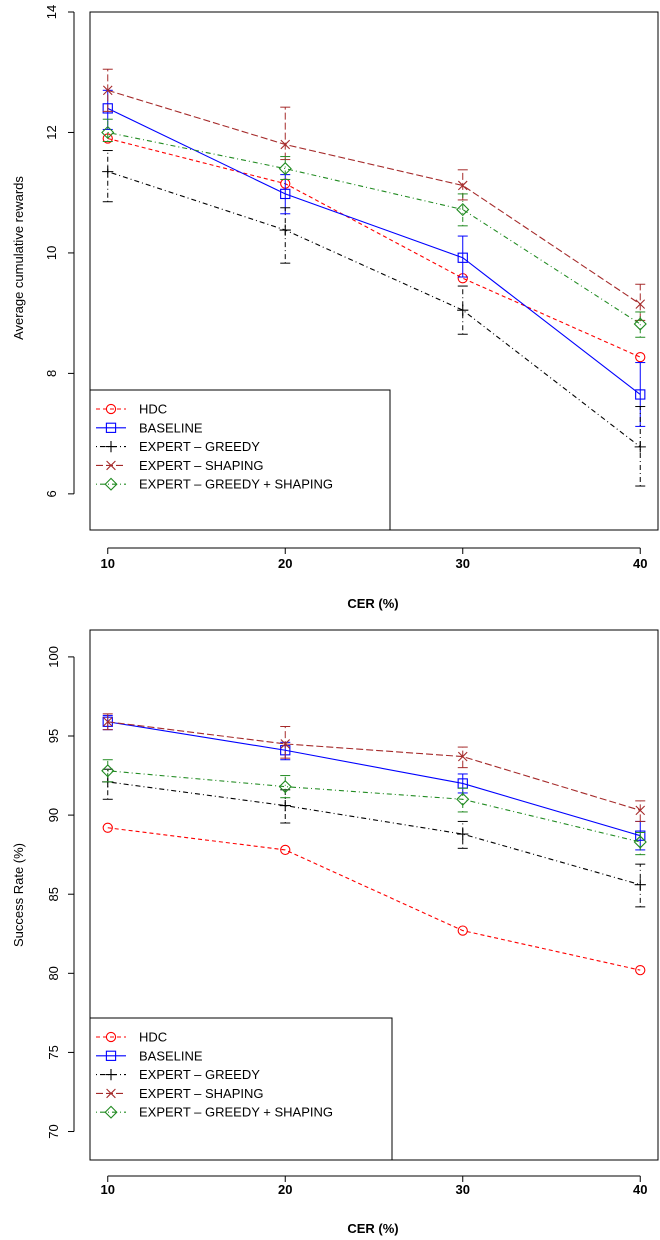 Image resolution: width=660 pixels, height=1240 pixels. I want to click on series-hdc, so click(374, 899).